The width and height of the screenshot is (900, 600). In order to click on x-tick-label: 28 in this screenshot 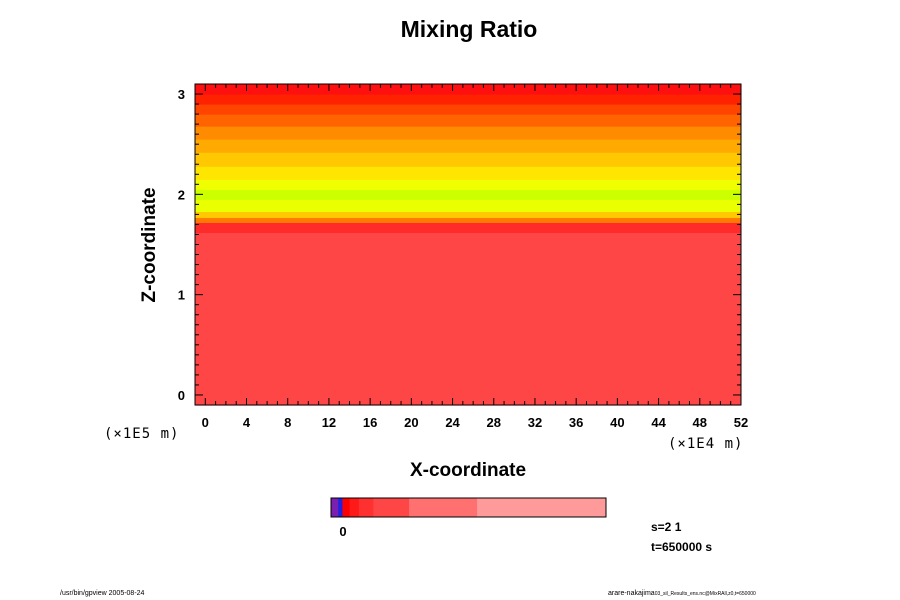, I will do `click(494, 422)`.